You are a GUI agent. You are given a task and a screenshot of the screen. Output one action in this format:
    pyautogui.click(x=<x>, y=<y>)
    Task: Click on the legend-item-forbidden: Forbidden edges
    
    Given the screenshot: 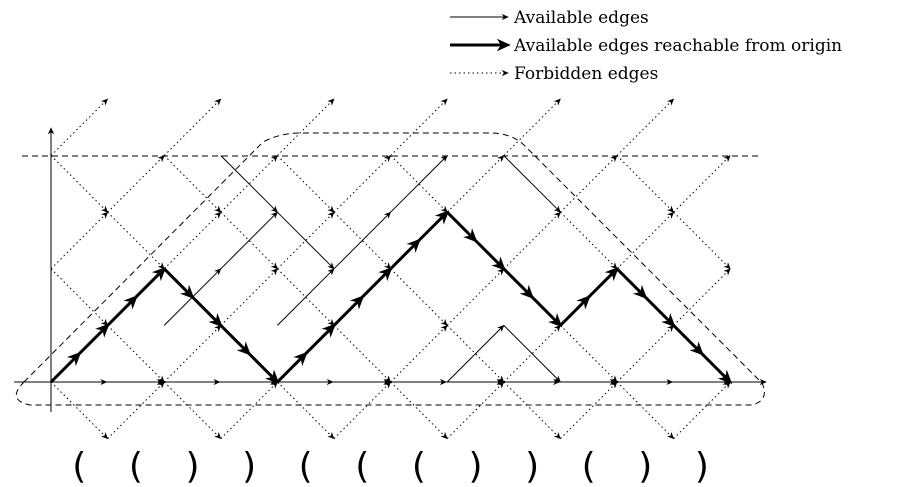 What is the action you would take?
    pyautogui.click(x=554, y=74)
    